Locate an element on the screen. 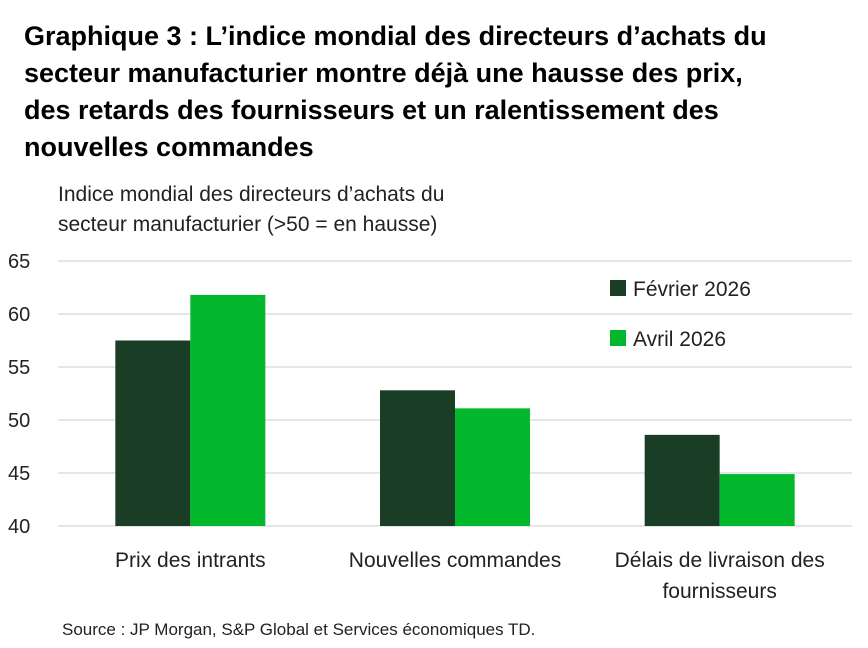 This screenshot has width=868, height=648. x-tick-label: fournisseurs is located at coordinates (719, 591).